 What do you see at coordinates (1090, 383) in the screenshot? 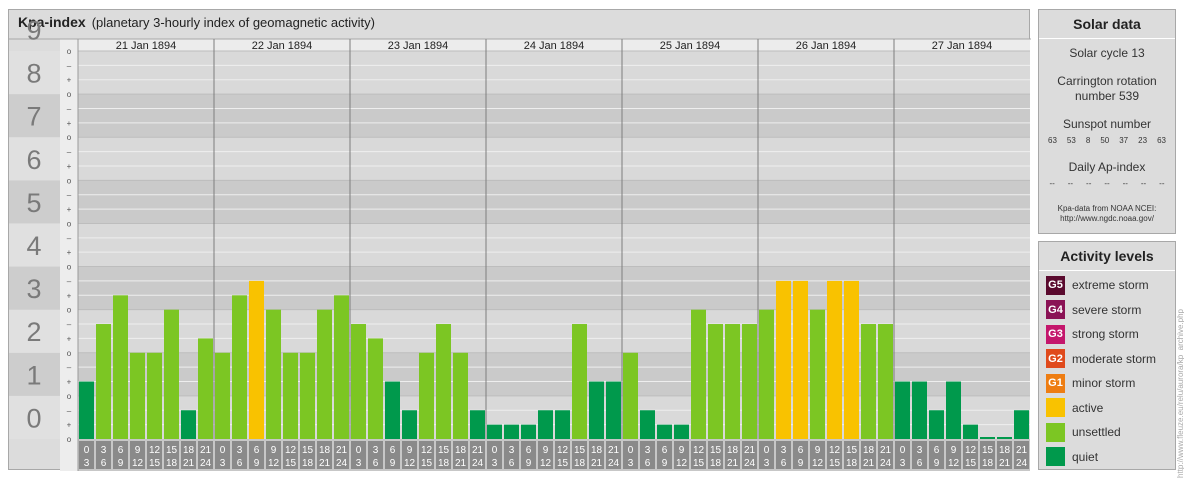
I see `legend-item: G1 minor storm` at bounding box center [1090, 383].